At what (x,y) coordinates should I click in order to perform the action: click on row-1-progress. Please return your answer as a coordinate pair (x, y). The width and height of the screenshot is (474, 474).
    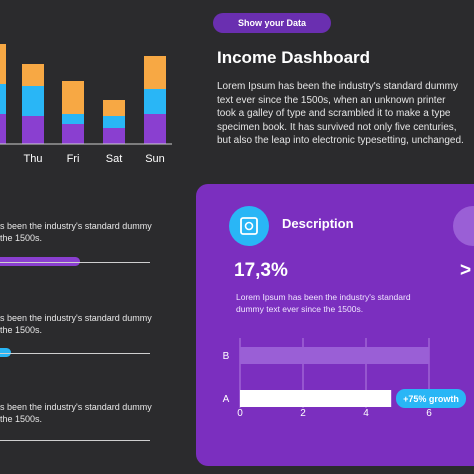
    Looking at the image, I should click on (40, 261).